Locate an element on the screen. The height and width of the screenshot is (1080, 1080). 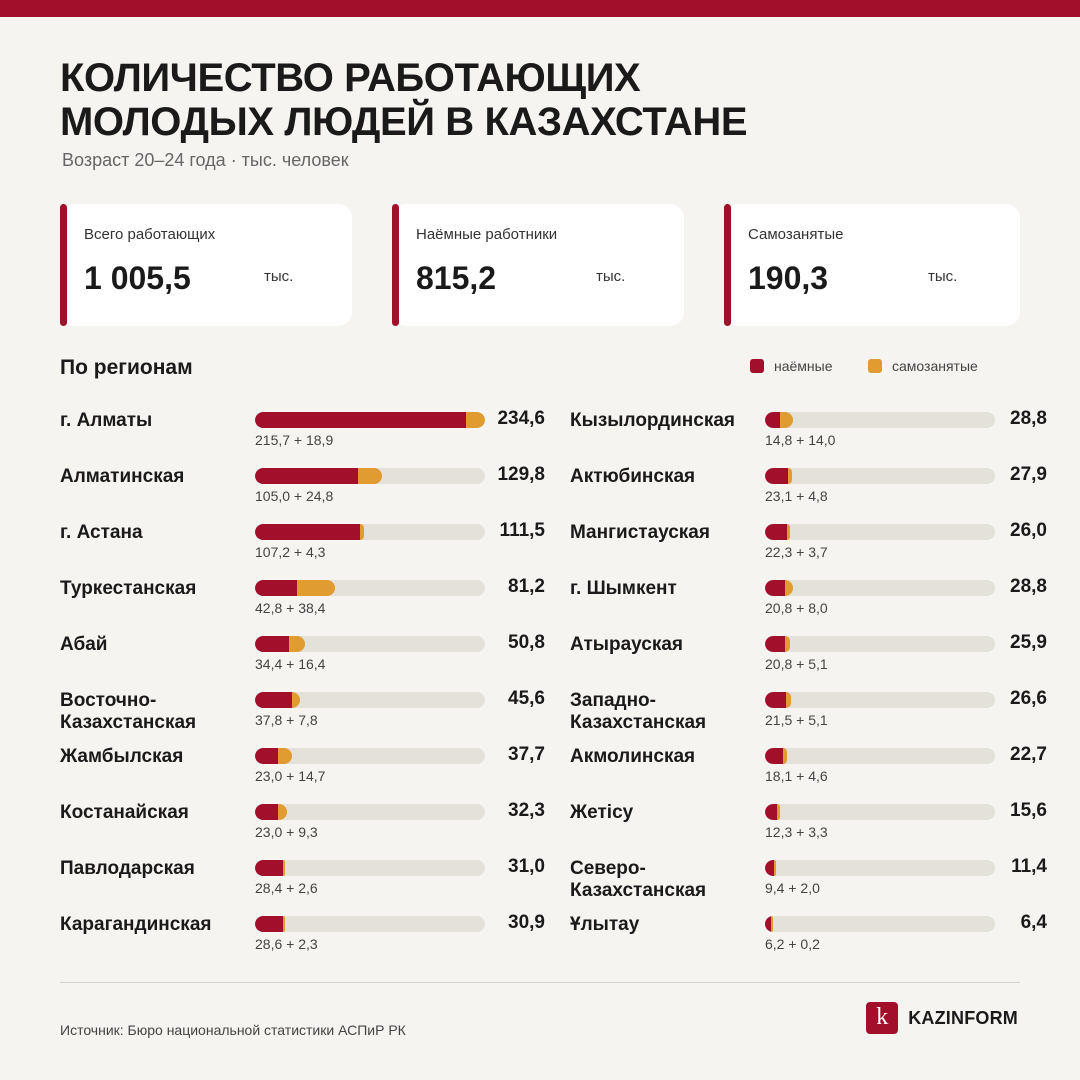
region-name: Карагандинская is located at coordinates (136, 924).